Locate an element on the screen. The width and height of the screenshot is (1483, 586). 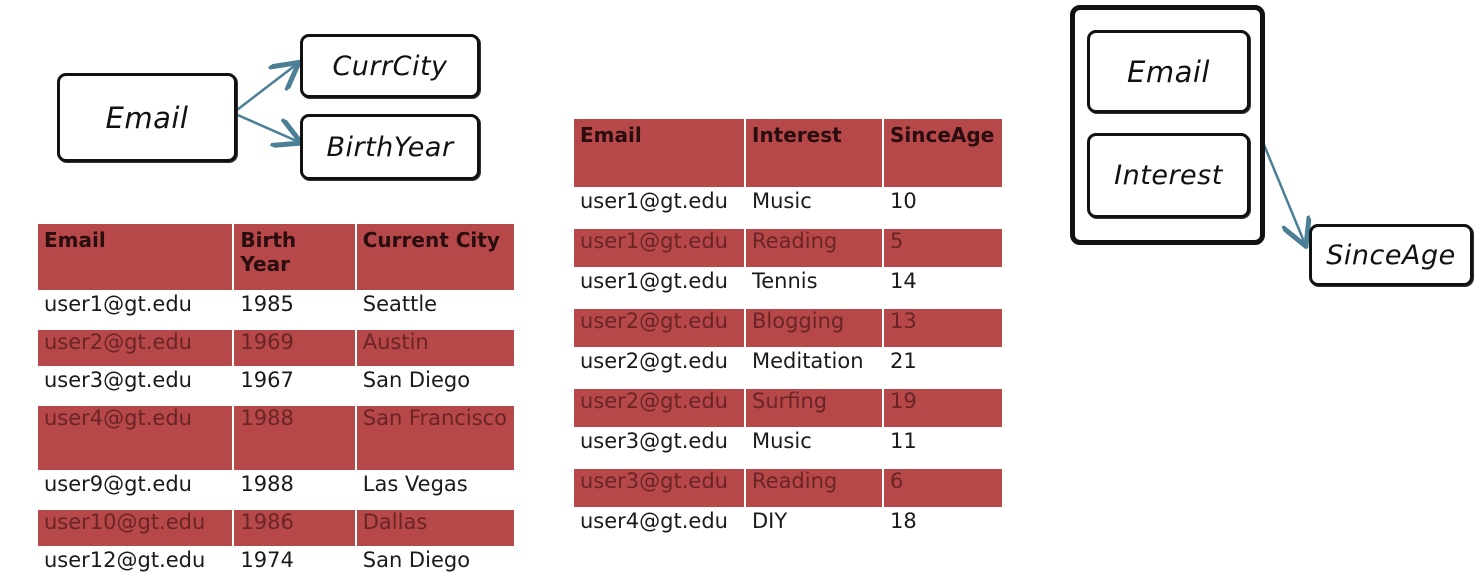
arrow-email-to-birthyear is located at coordinates (265, 126).